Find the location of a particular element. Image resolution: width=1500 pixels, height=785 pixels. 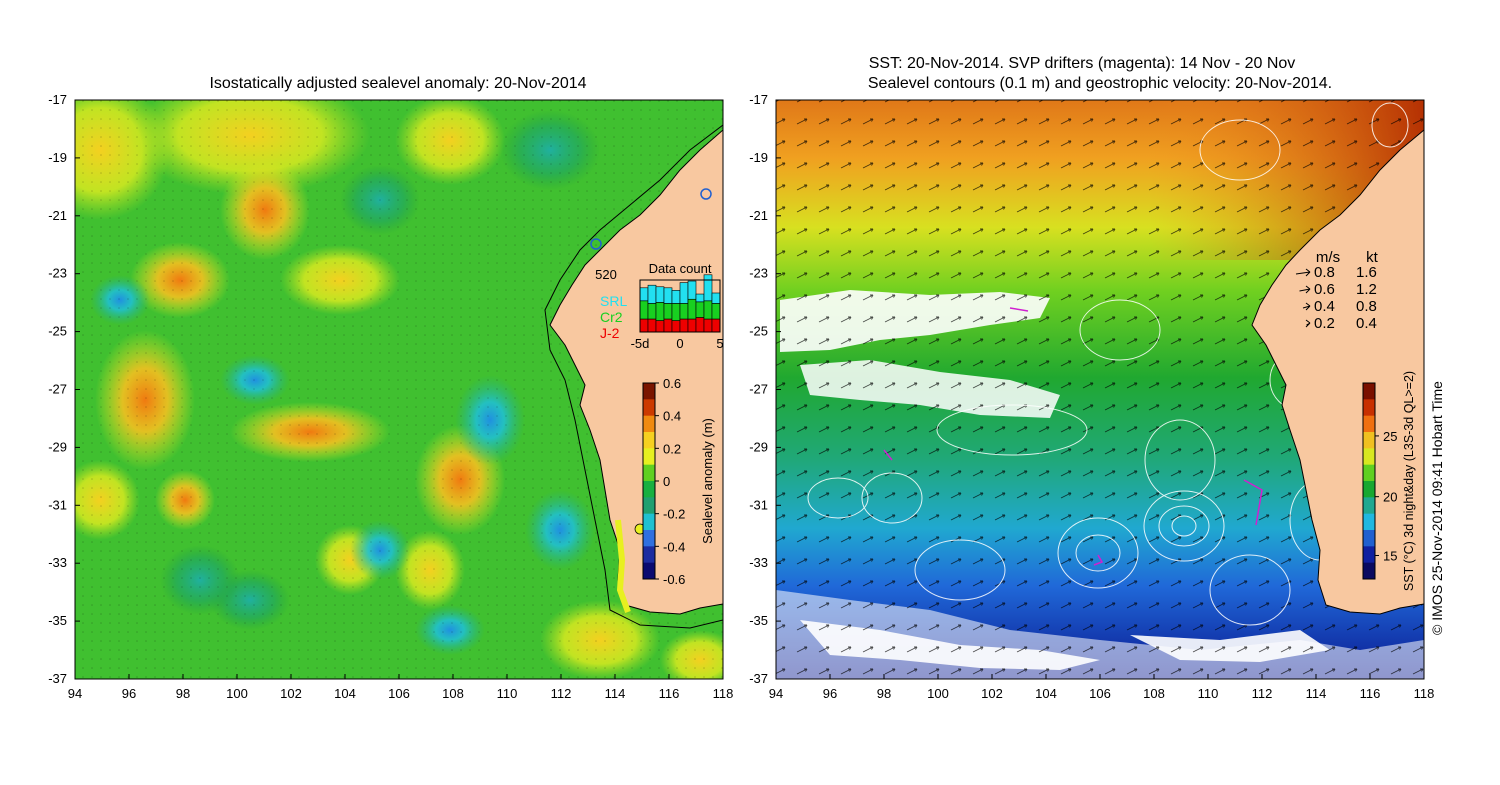

left-x-axis: 94 96 98 100 102 104 106 108 110 112 114 116 118 is located at coordinates (401, 687).